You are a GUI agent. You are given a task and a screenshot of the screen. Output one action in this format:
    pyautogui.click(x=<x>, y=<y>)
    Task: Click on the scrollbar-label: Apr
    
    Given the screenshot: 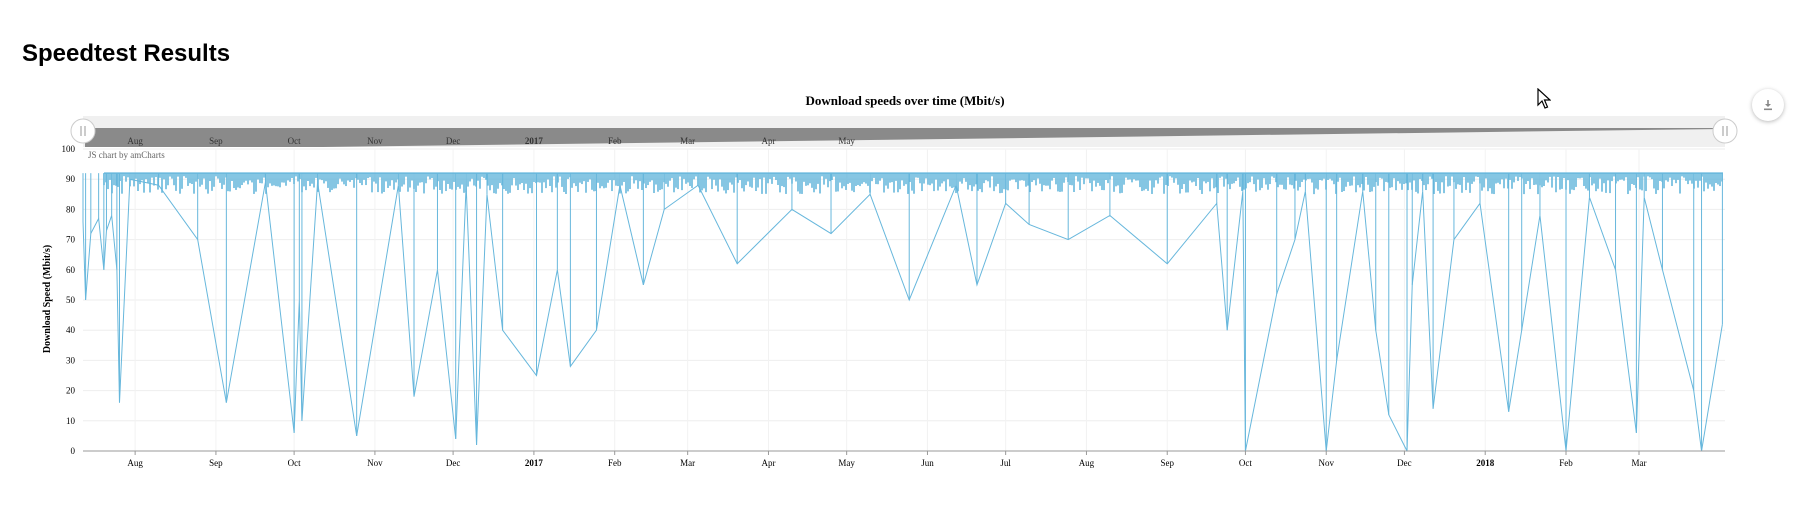 What is the action you would take?
    pyautogui.click(x=768, y=141)
    